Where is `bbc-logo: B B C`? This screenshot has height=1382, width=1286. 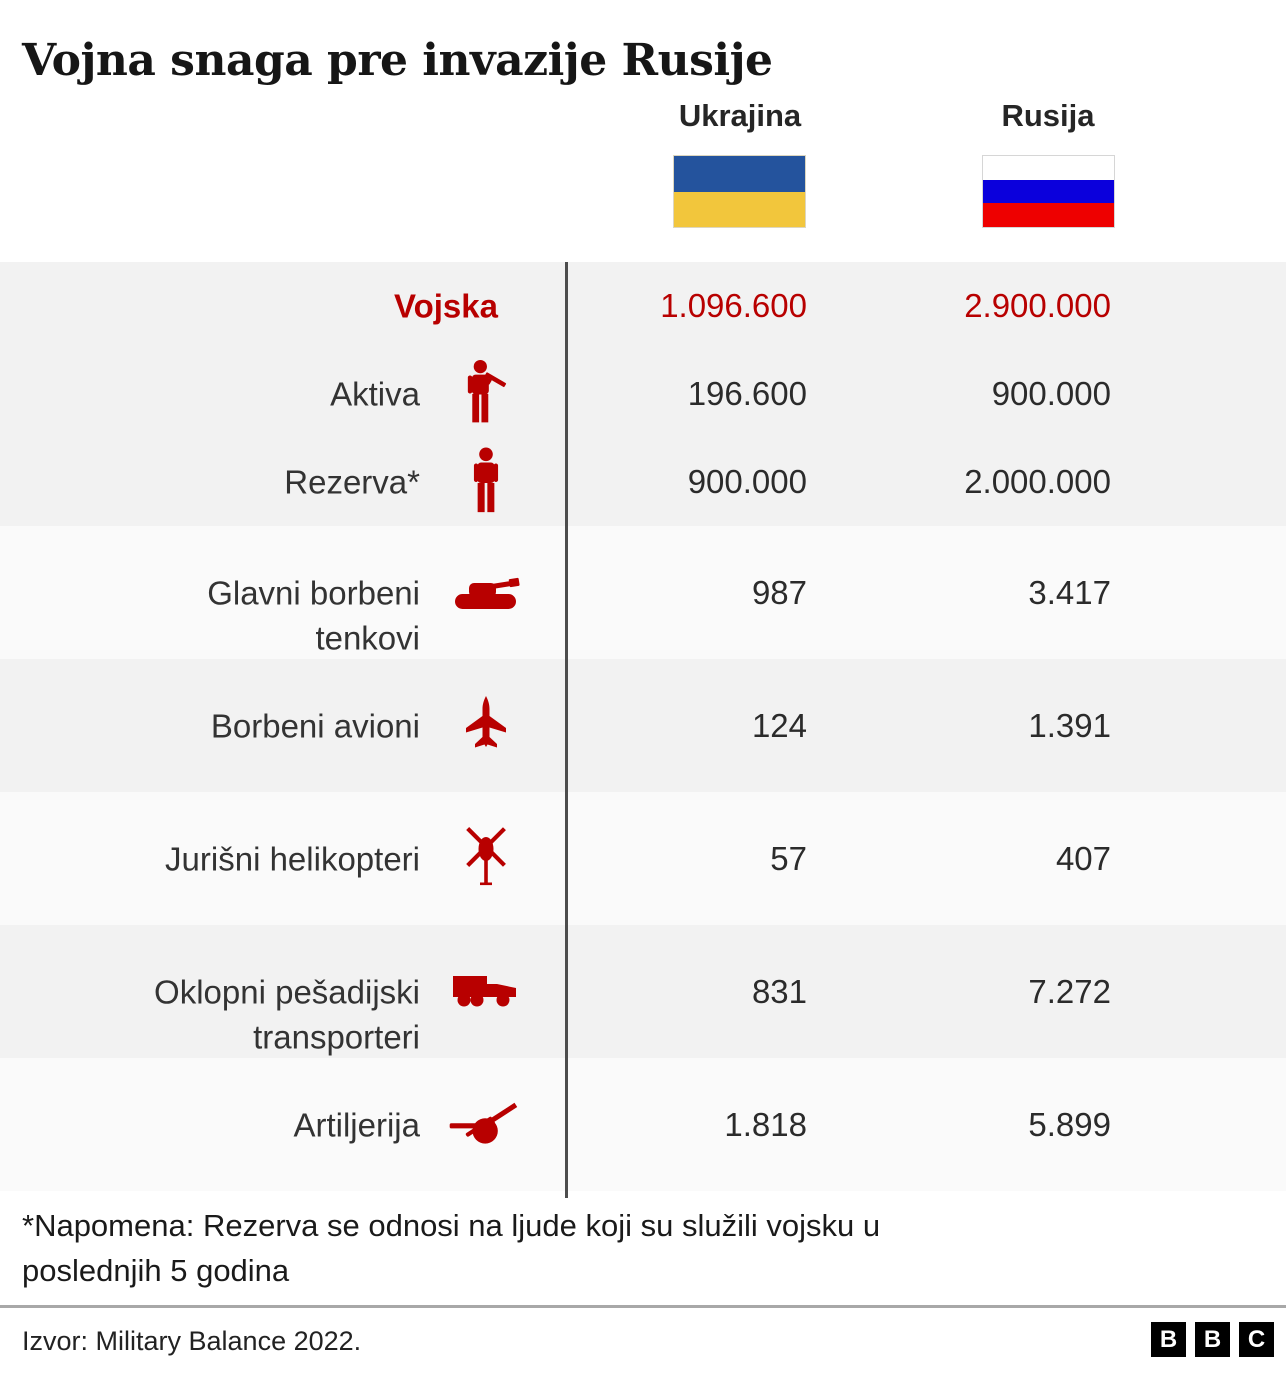 bbc-logo: B B C is located at coordinates (1212, 1339).